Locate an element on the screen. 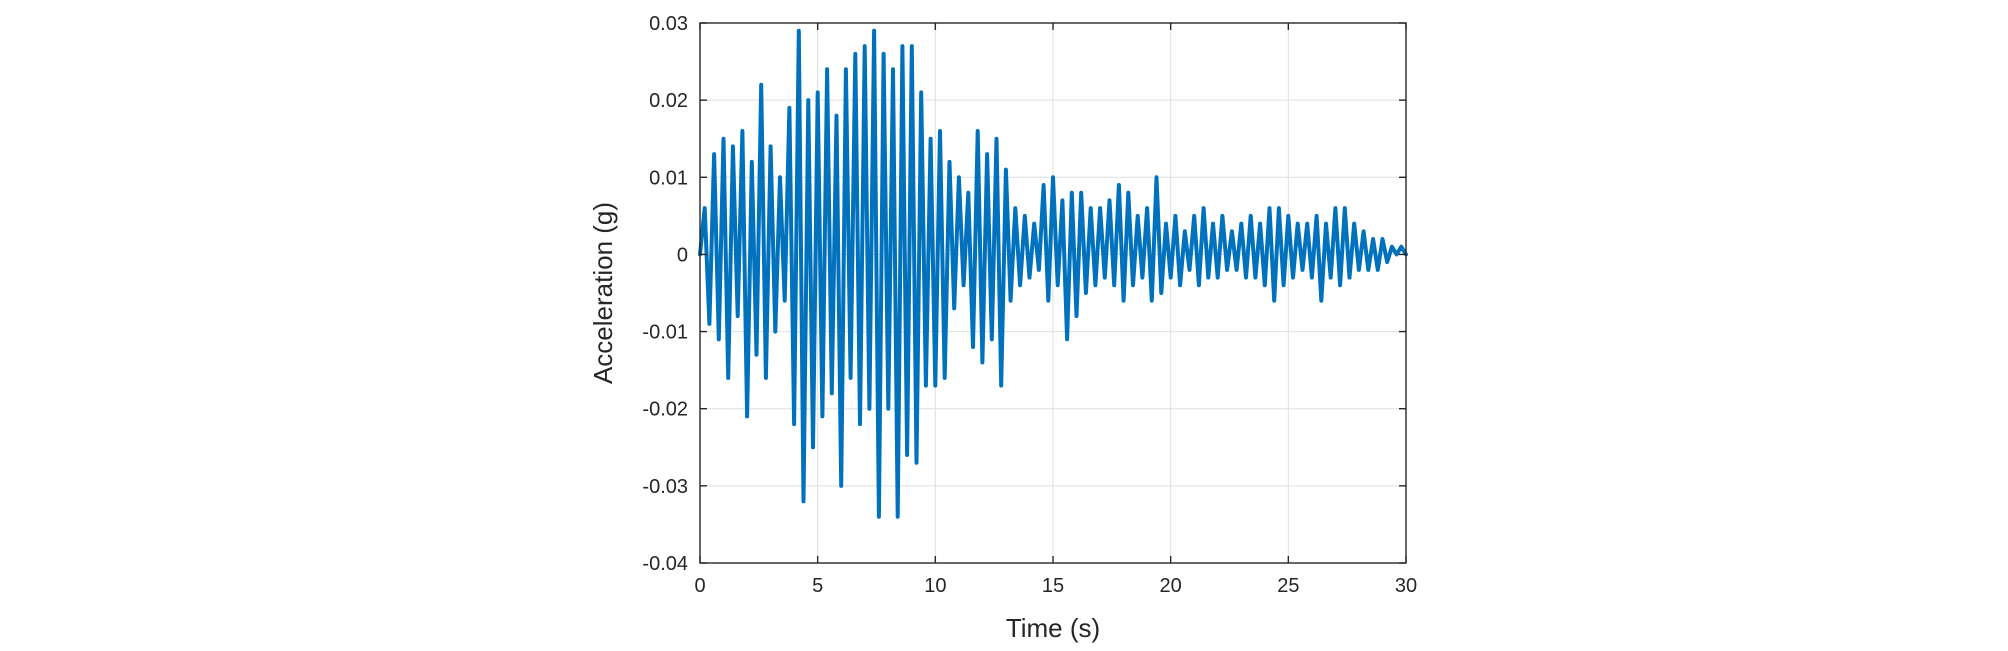 This screenshot has height=651, width=2008. x-tick-label: 10 is located at coordinates (935, 586).